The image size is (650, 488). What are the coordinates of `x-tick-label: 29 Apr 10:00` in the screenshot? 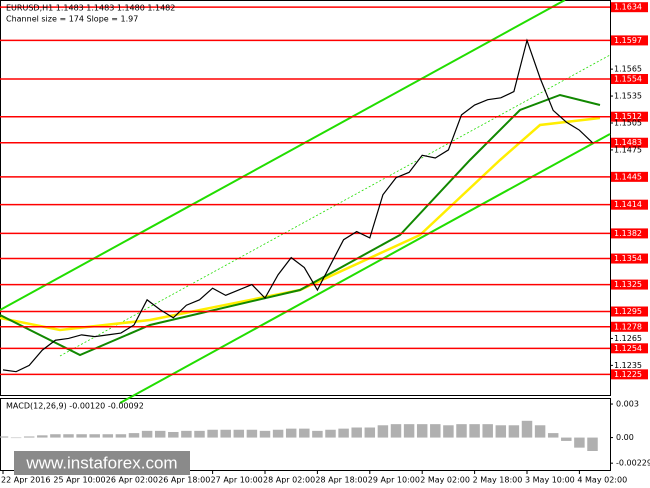 It's located at (394, 480).